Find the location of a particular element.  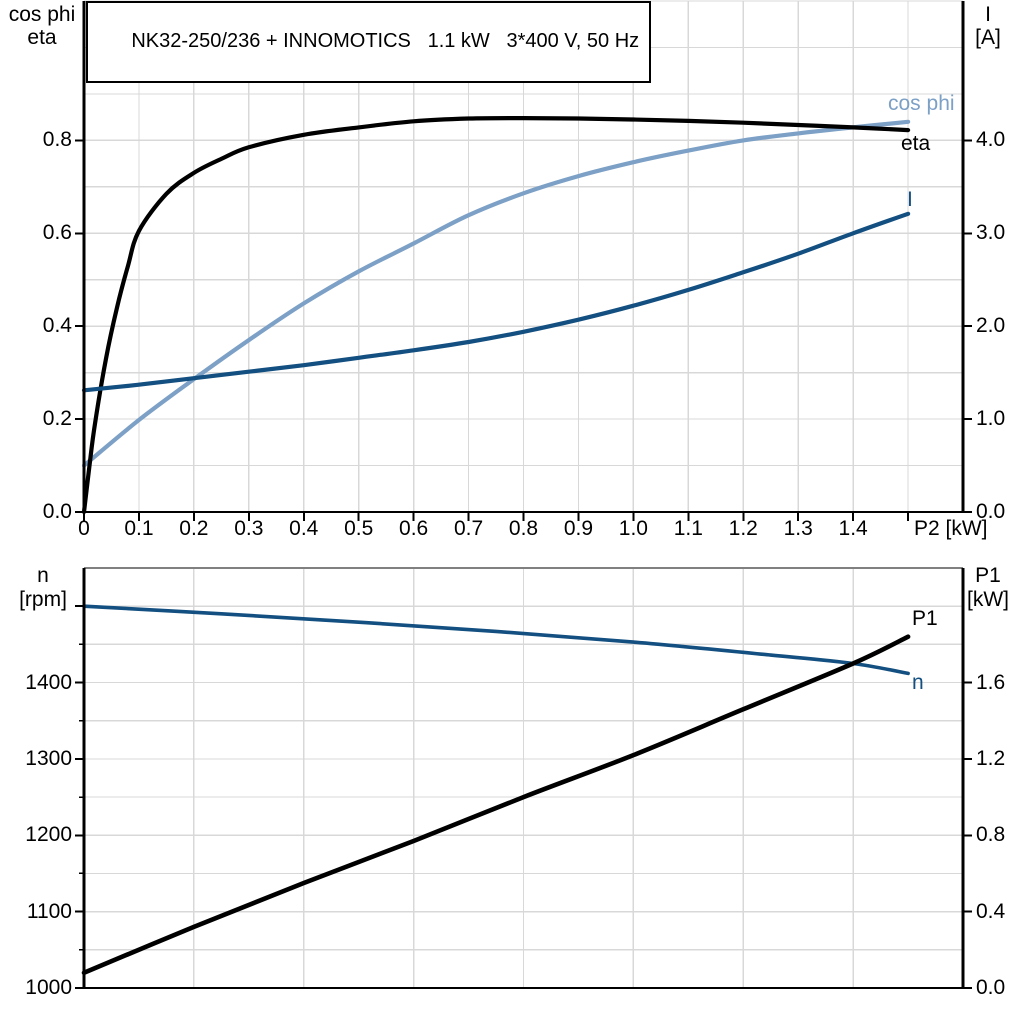

y-right-tick-label: 1.0 is located at coordinates (991, 419).